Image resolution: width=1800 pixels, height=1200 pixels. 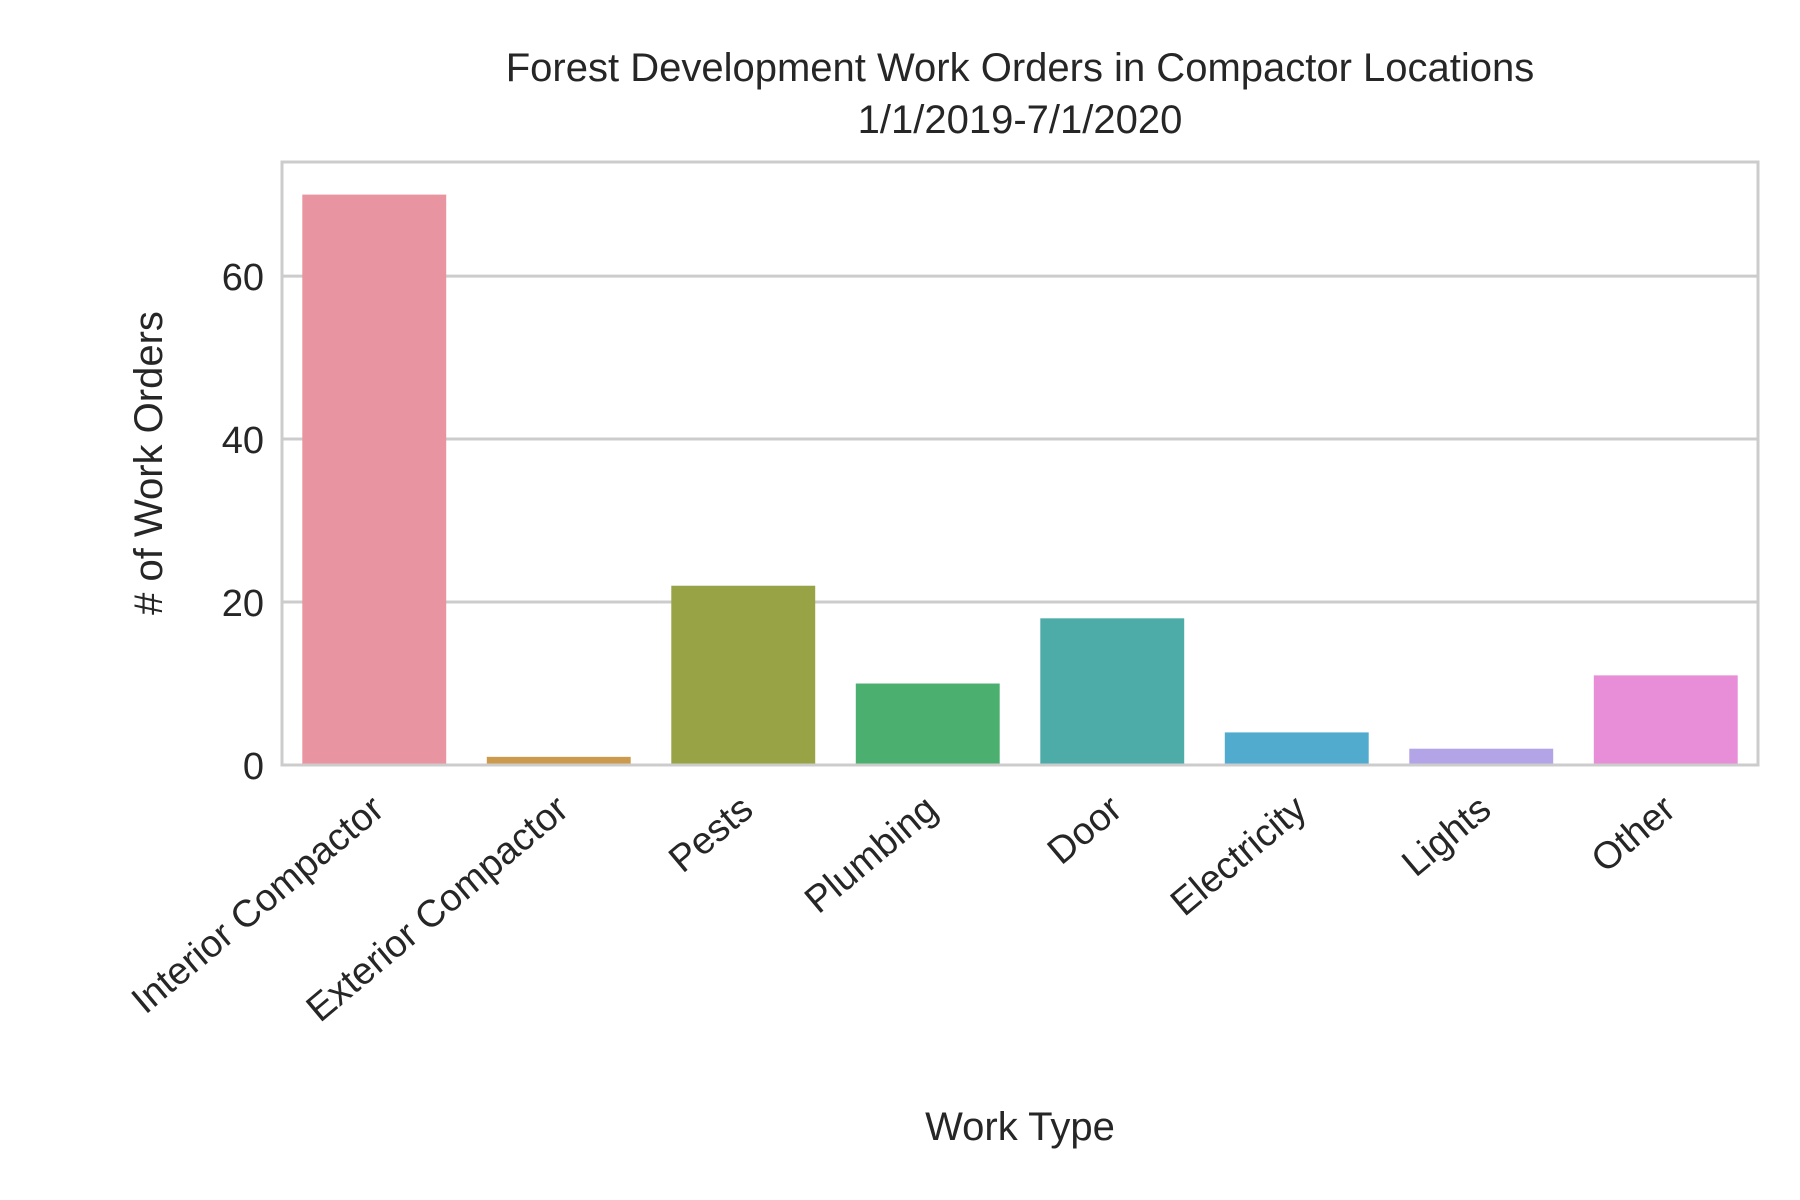 I want to click on bar-electricity, so click(x=1296, y=748).